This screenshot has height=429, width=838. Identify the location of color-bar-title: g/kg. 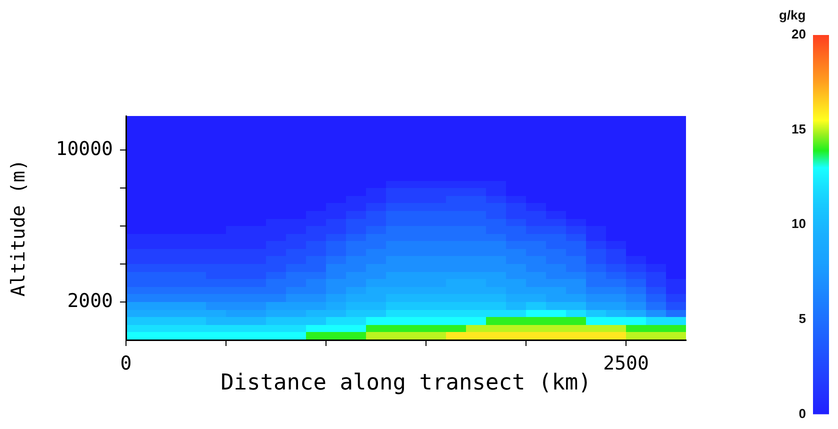
(792, 14).